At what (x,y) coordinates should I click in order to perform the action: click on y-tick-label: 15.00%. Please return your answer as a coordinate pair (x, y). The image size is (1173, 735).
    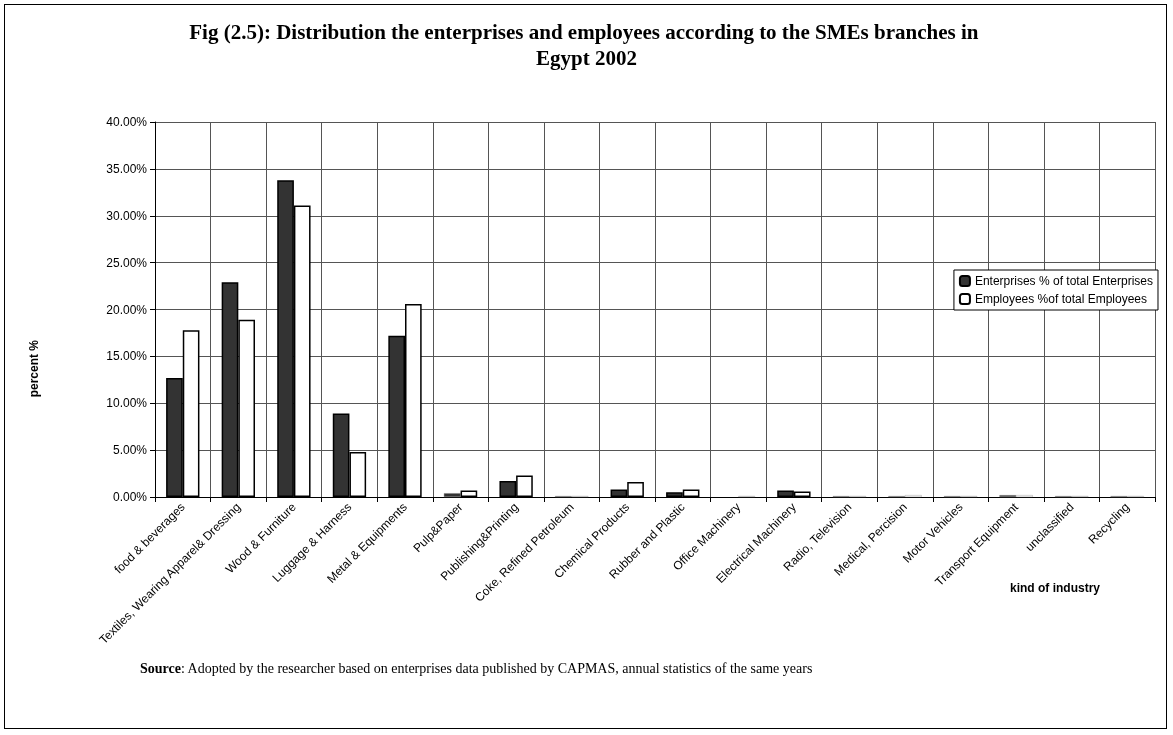
    Looking at the image, I should click on (127, 356).